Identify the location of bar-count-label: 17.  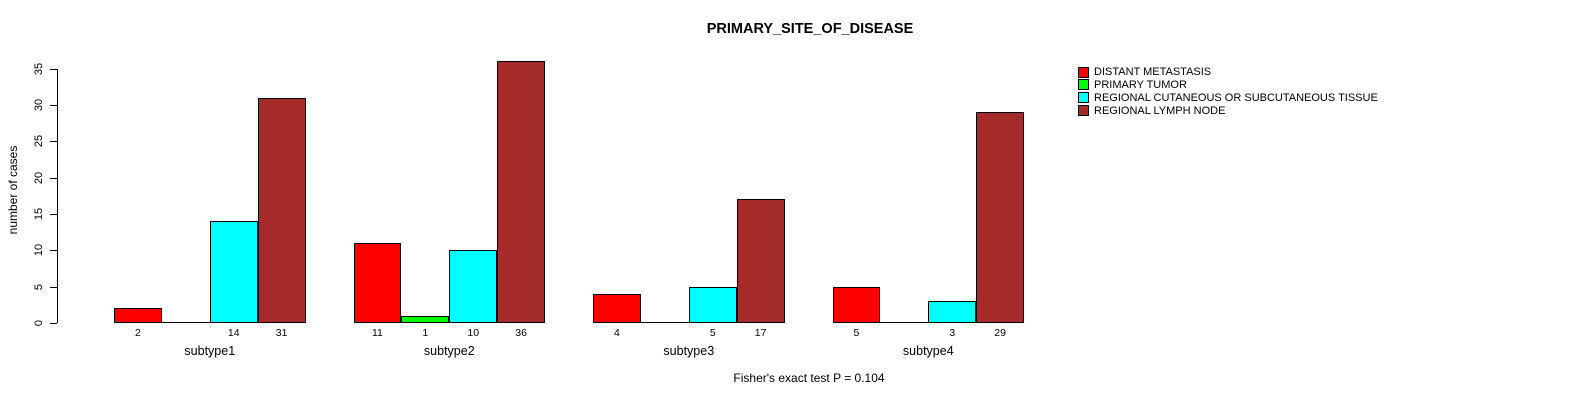
(760, 333).